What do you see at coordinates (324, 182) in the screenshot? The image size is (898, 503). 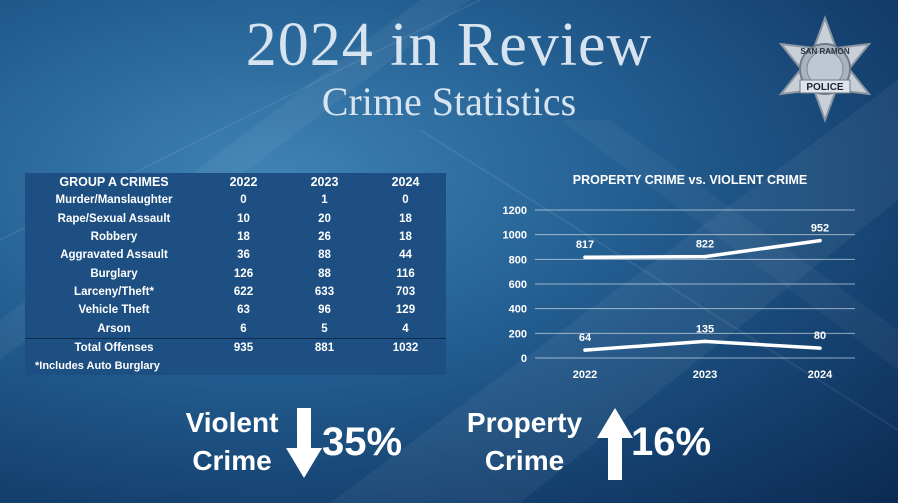 I see `column-header-2023: 2023` at bounding box center [324, 182].